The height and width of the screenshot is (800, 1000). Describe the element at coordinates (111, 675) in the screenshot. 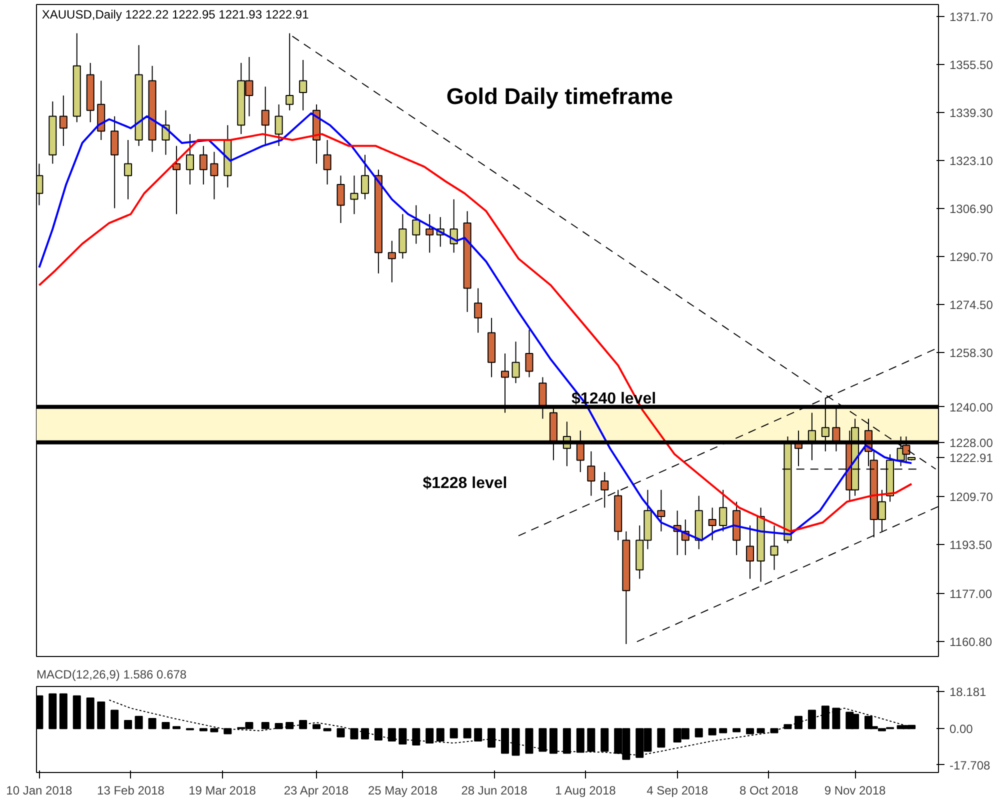

I see `chart-title: MACD(12,26,9) 1.586 0.678` at that location.